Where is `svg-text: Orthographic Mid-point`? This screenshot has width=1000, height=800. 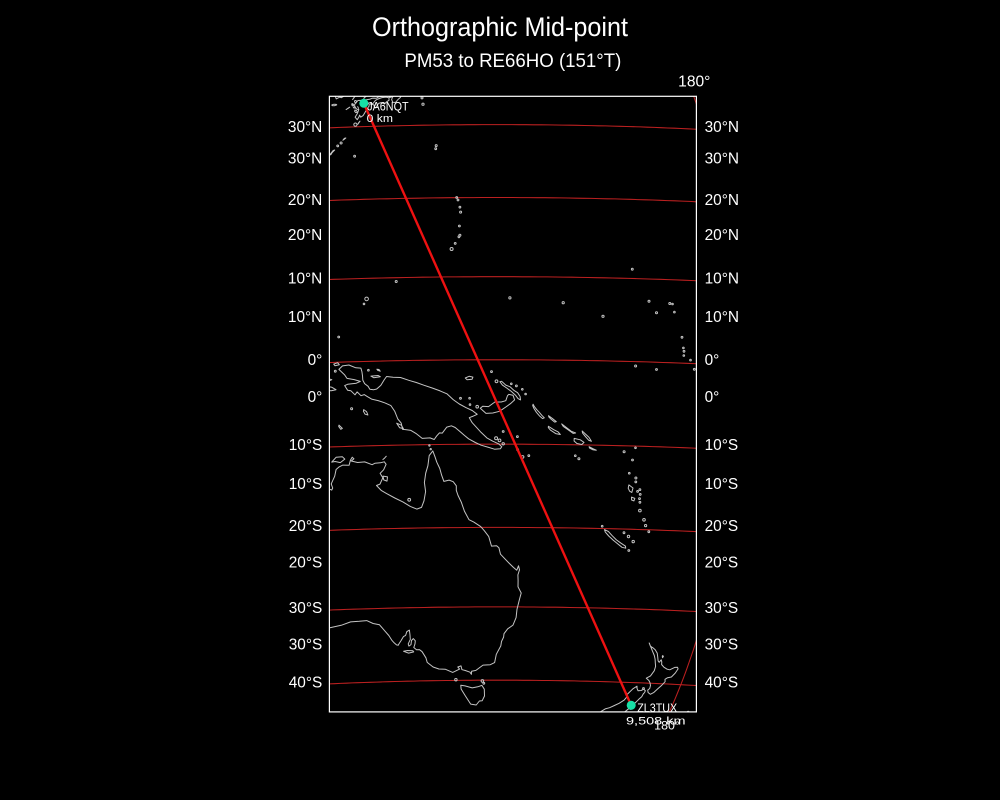 svg-text: Orthographic Mid-point is located at coordinates (500, 27).